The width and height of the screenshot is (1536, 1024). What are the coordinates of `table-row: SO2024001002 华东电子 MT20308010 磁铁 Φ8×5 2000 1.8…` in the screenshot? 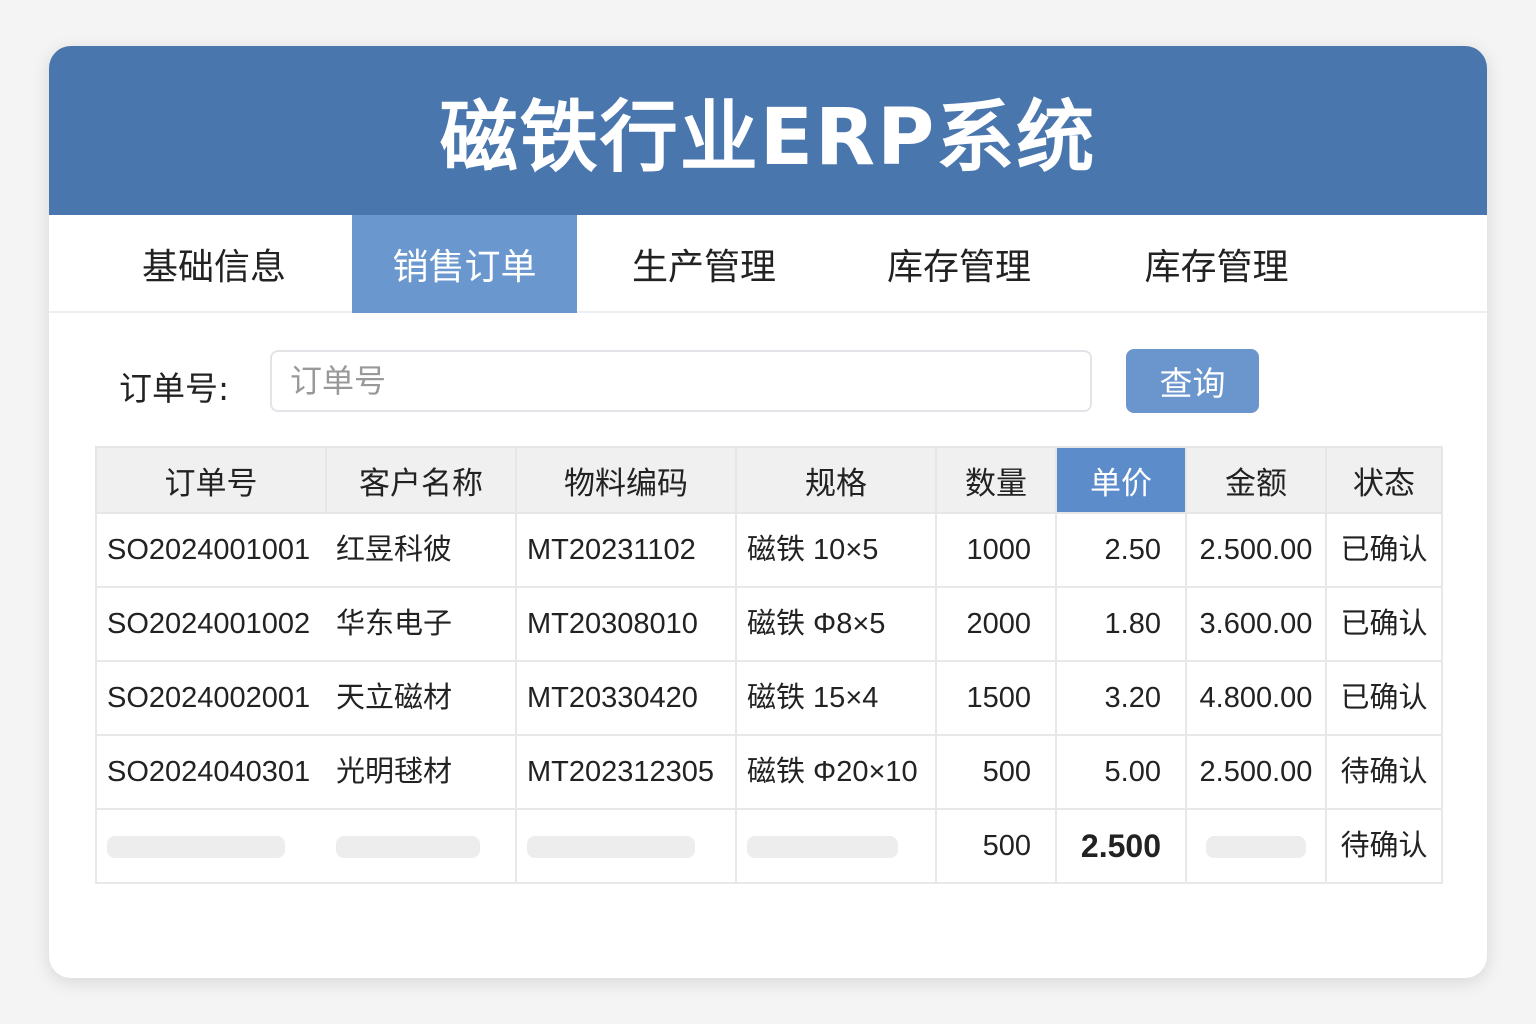 It's located at (769, 624).